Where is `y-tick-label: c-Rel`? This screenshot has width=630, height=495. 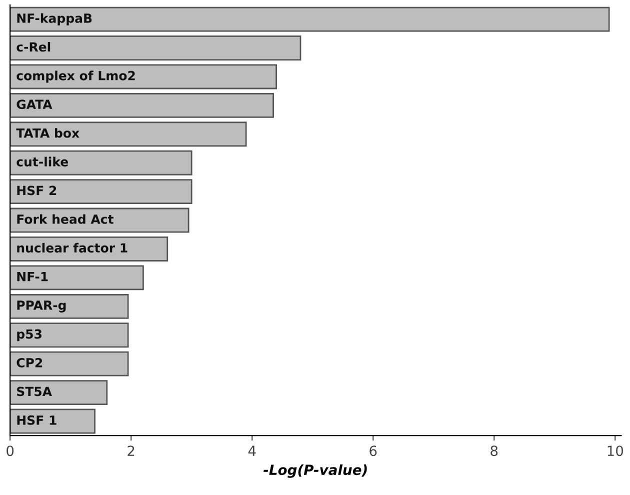
y-tick-label: c-Rel is located at coordinates (33, 47).